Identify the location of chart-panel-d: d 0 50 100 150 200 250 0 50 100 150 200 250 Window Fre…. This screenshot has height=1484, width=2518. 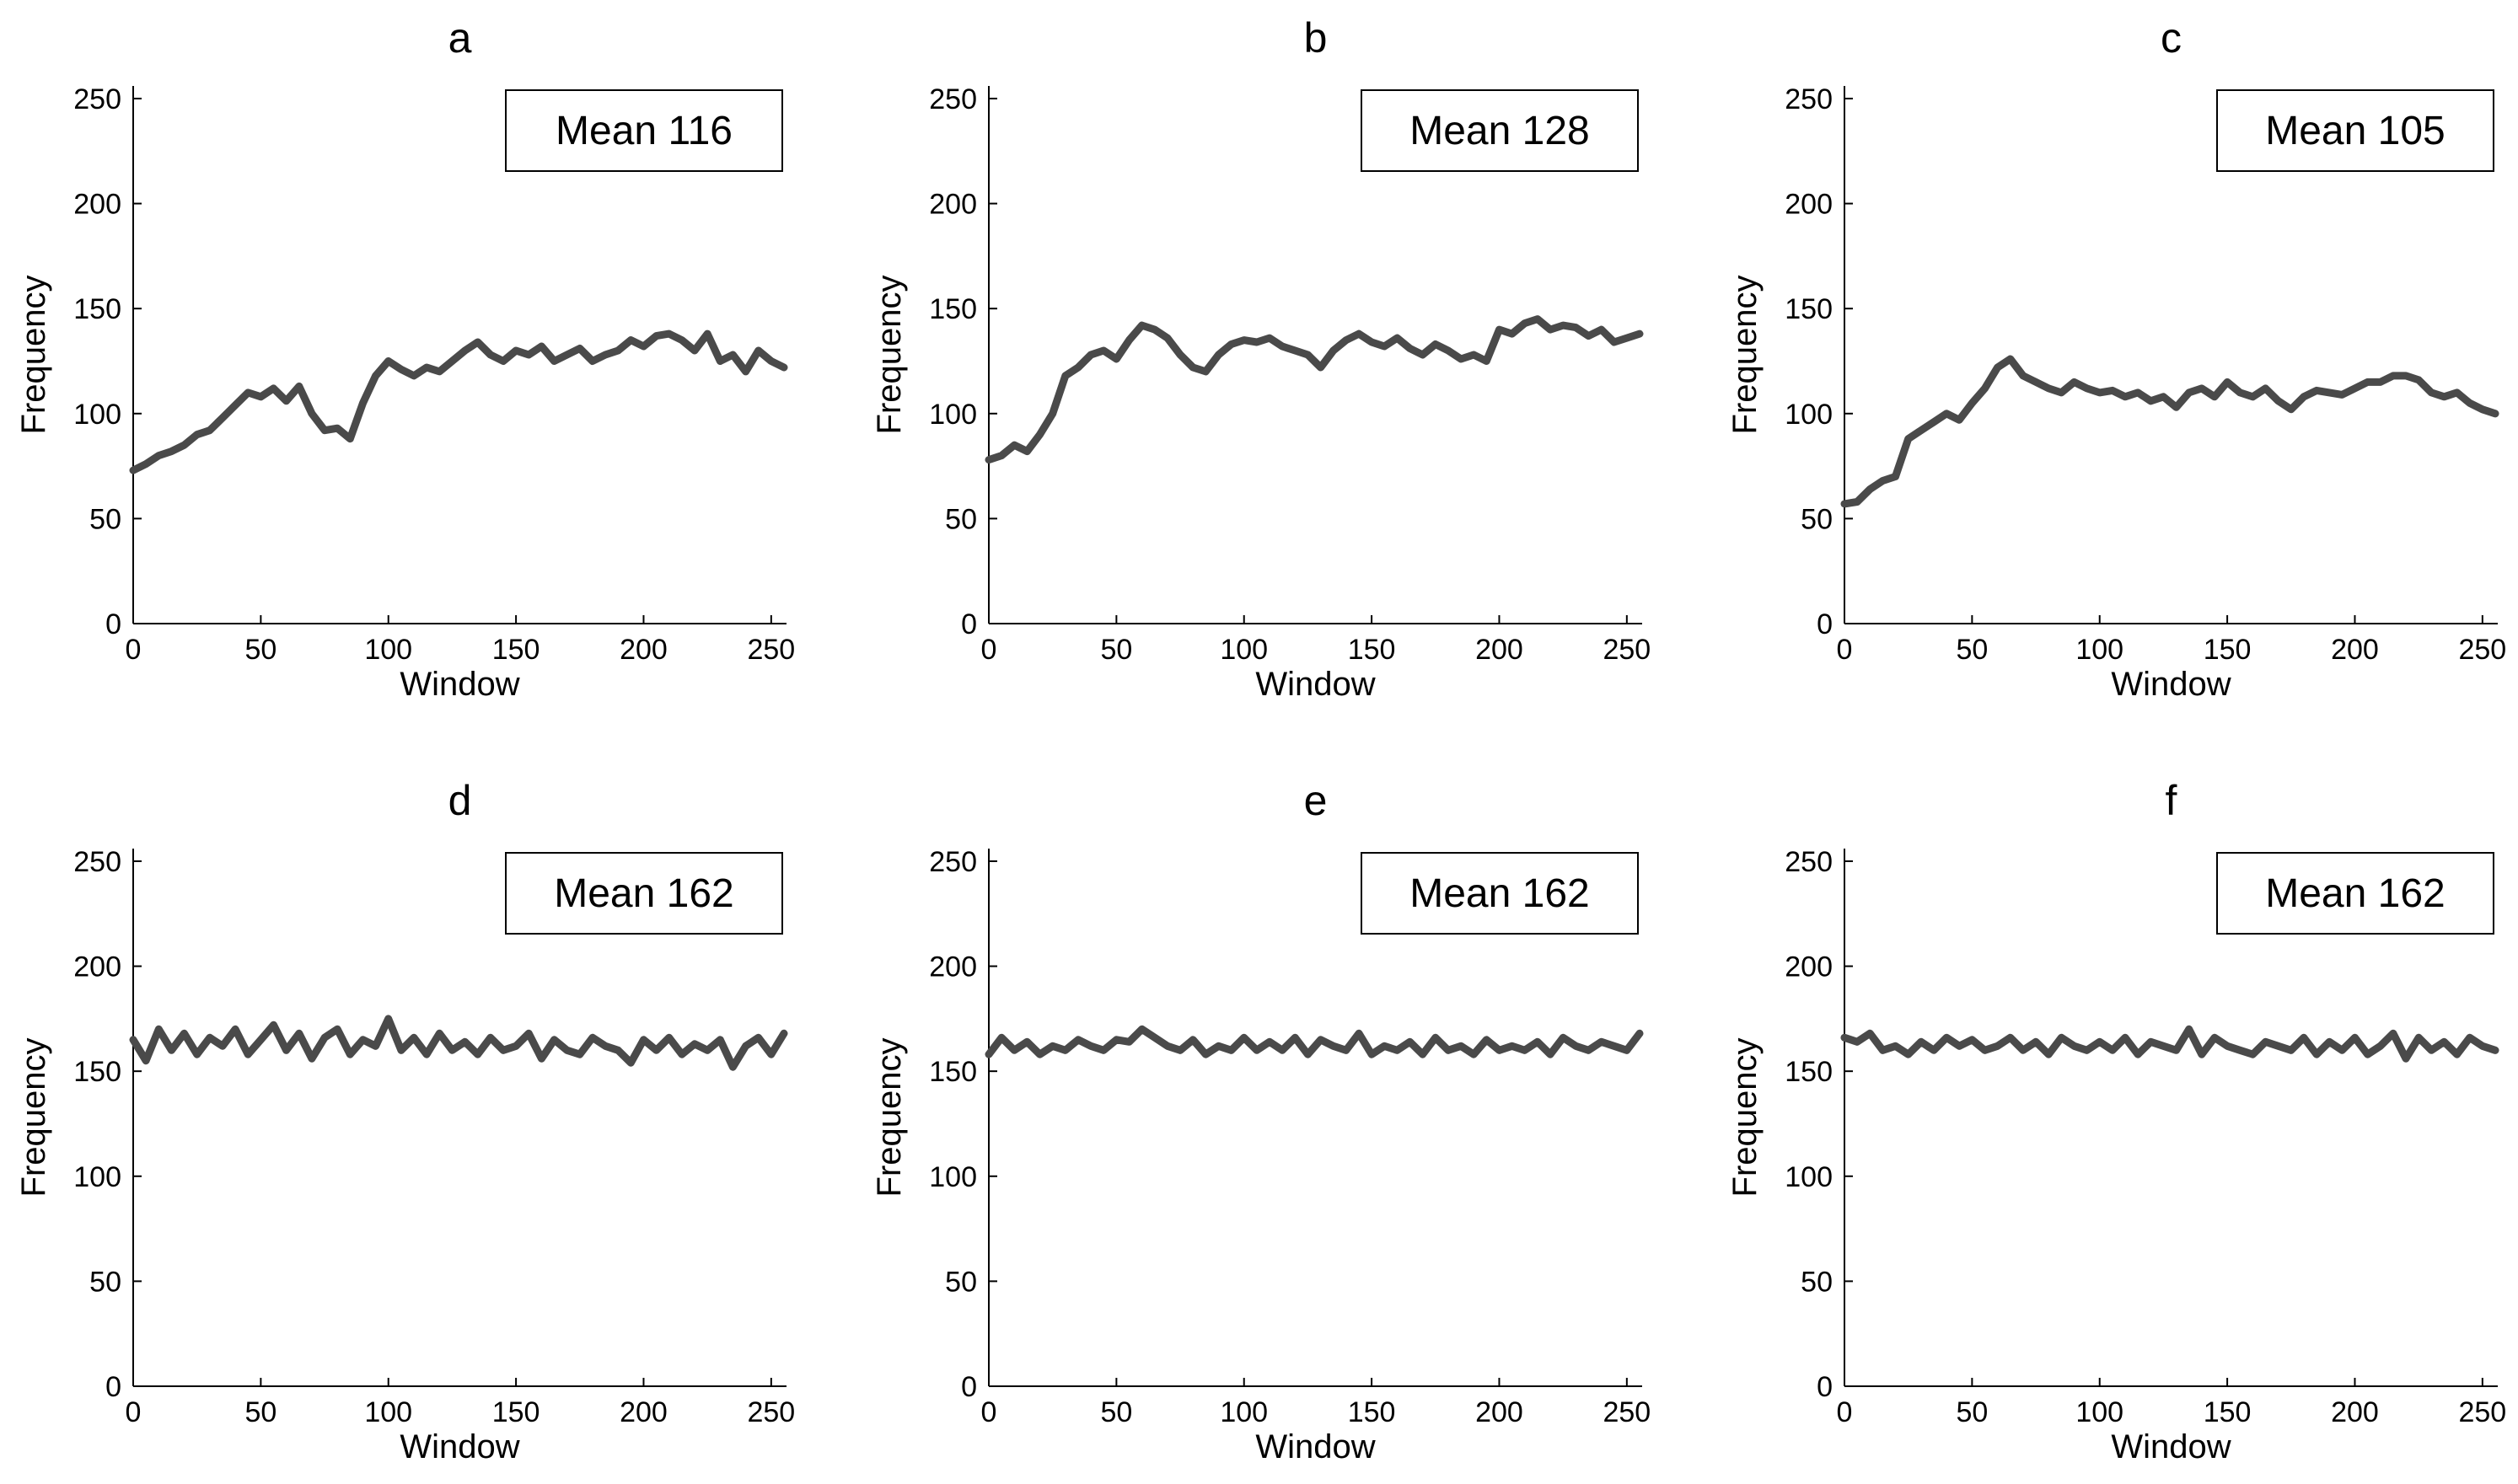
(405, 1121).